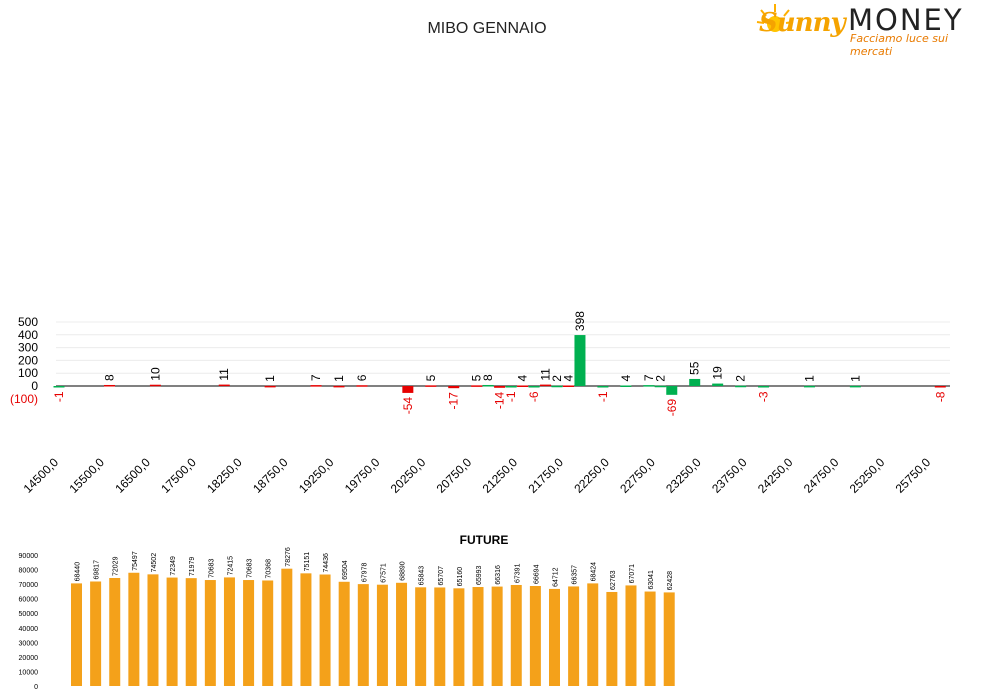 This screenshot has width=985, height=690. What do you see at coordinates (29, 658) in the screenshot?
I see `future-y-tick-label: 20000` at bounding box center [29, 658].